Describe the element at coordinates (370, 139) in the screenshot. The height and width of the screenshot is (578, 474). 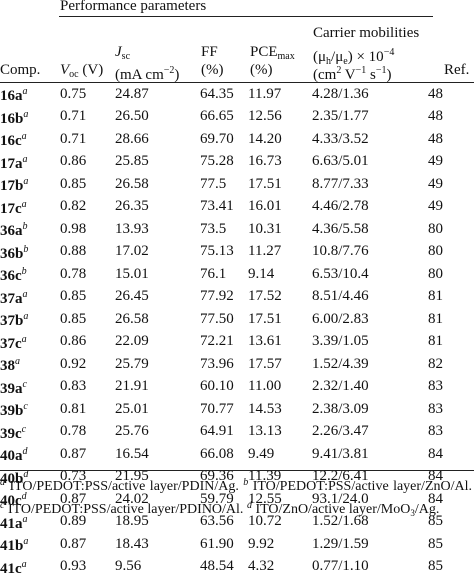
I see `cell-mobility: 4.33/3.52` at that location.